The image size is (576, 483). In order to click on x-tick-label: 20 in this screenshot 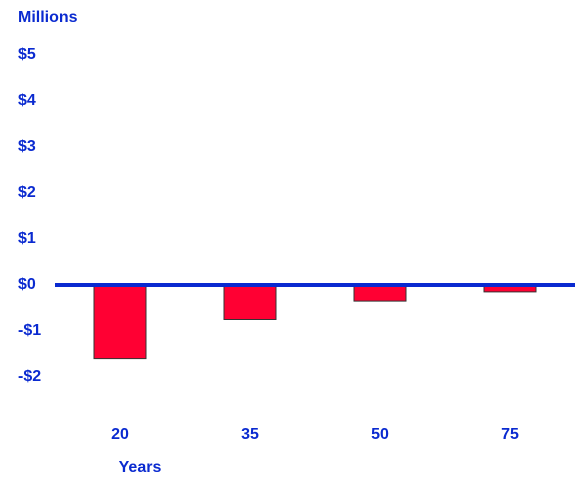, I will do `click(120, 434)`.